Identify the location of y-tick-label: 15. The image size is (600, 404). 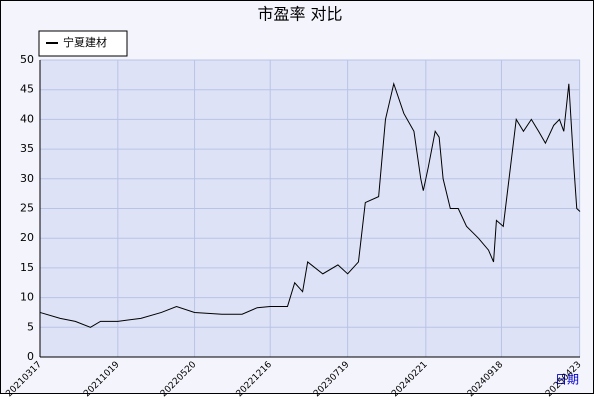
(27, 267).